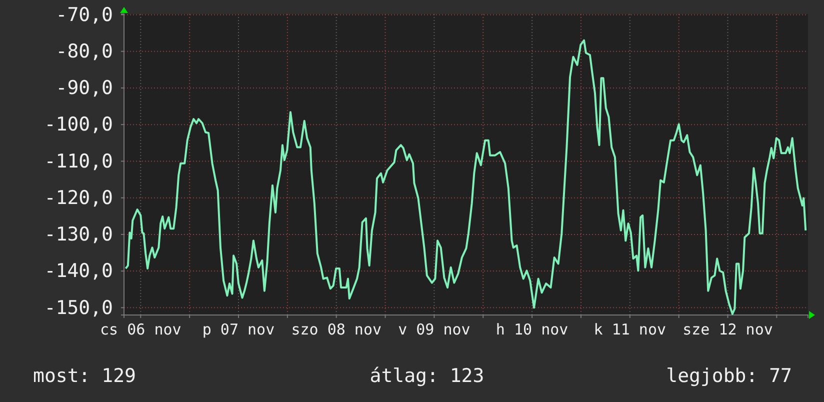 This screenshot has height=402, width=824. I want to click on x-tick-label: k 11 nov, so click(630, 329).